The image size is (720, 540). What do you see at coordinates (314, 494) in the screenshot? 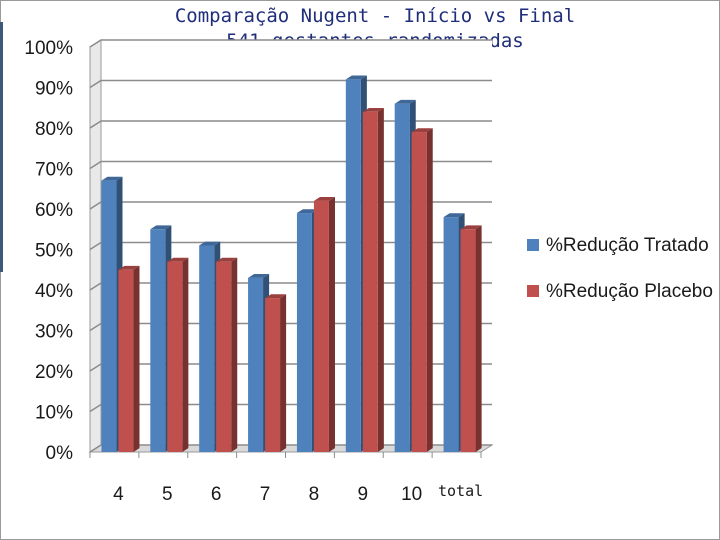
I see `x-tick-label: 8` at bounding box center [314, 494].